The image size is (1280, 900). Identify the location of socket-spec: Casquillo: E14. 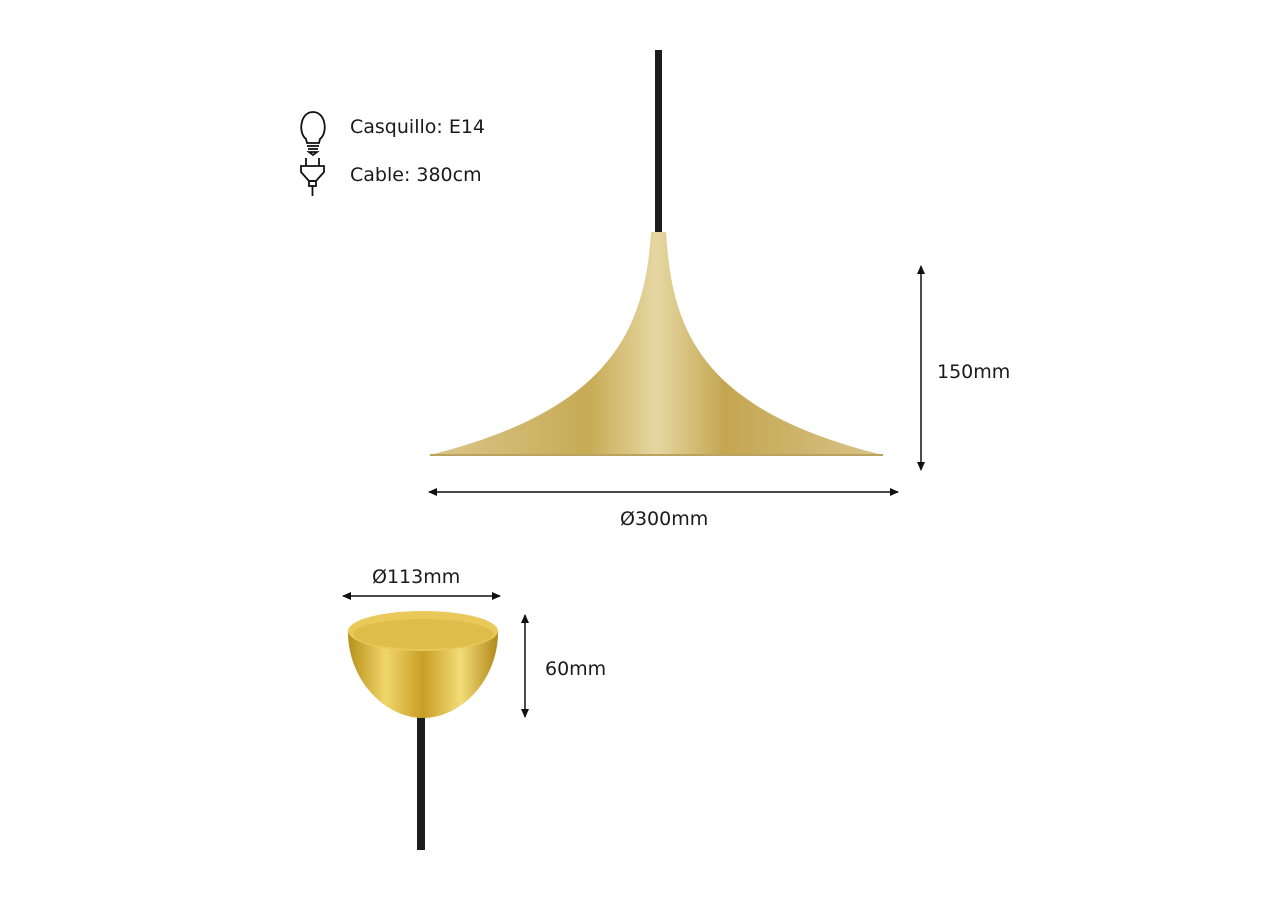
(417, 127).